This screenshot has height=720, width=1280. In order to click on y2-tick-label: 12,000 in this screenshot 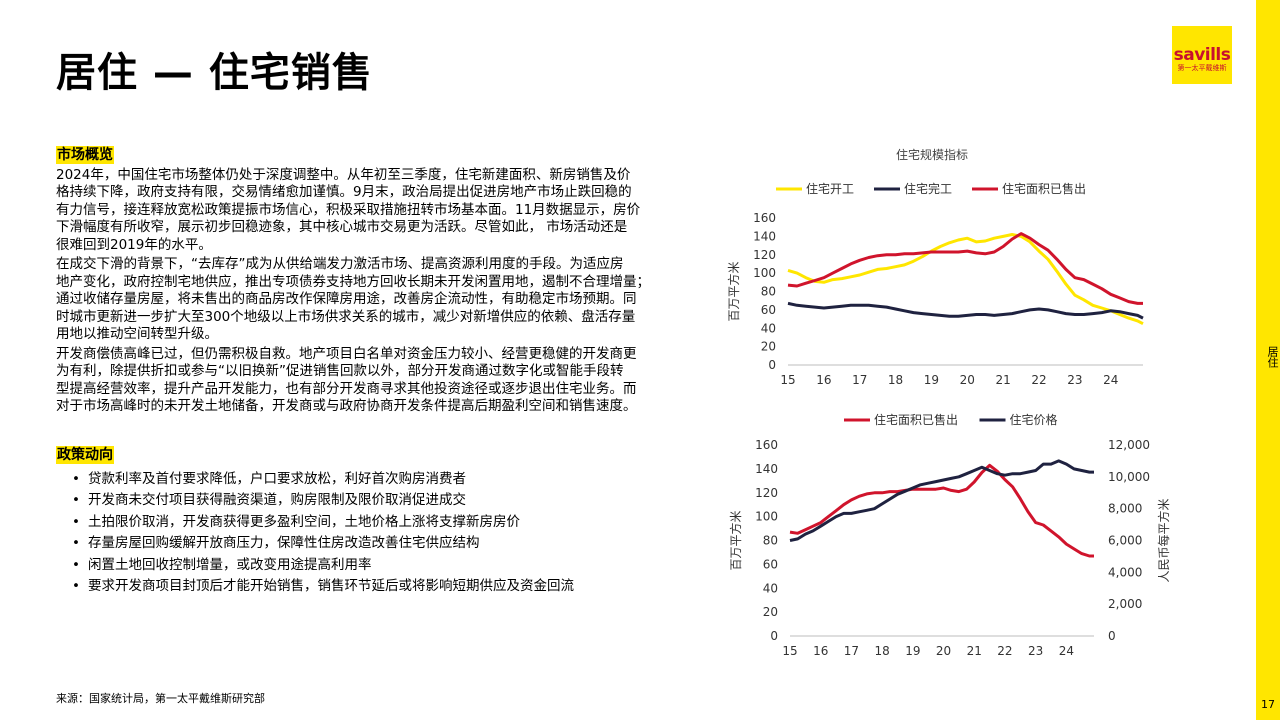, I will do `click(1129, 445)`.